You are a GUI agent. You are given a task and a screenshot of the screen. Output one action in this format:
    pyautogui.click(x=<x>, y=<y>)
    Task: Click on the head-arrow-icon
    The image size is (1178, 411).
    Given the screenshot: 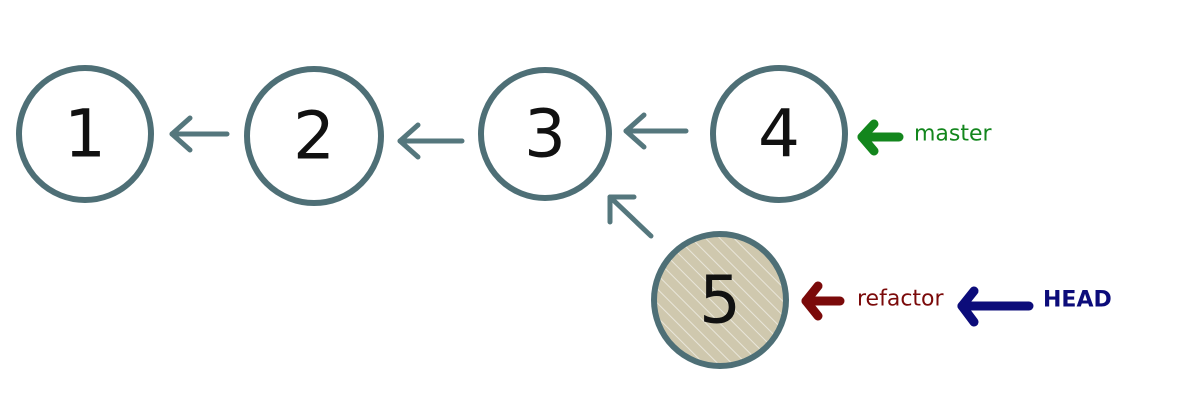 What is the action you would take?
    pyautogui.click(x=995, y=306)
    